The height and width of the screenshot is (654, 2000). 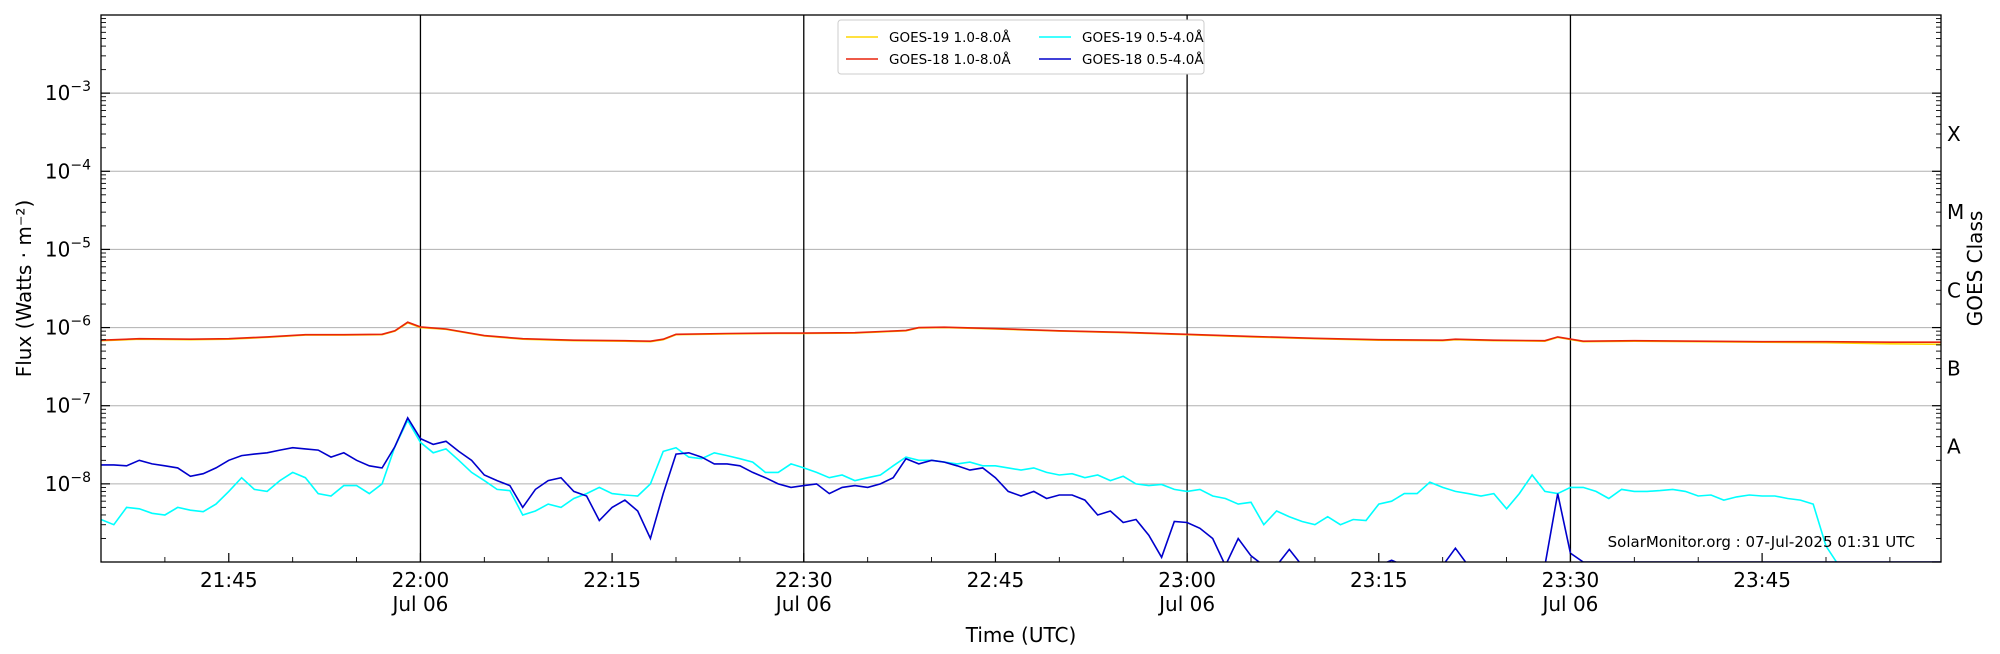 I want to click on x-tick-label: 23:00, so click(x=1187, y=580).